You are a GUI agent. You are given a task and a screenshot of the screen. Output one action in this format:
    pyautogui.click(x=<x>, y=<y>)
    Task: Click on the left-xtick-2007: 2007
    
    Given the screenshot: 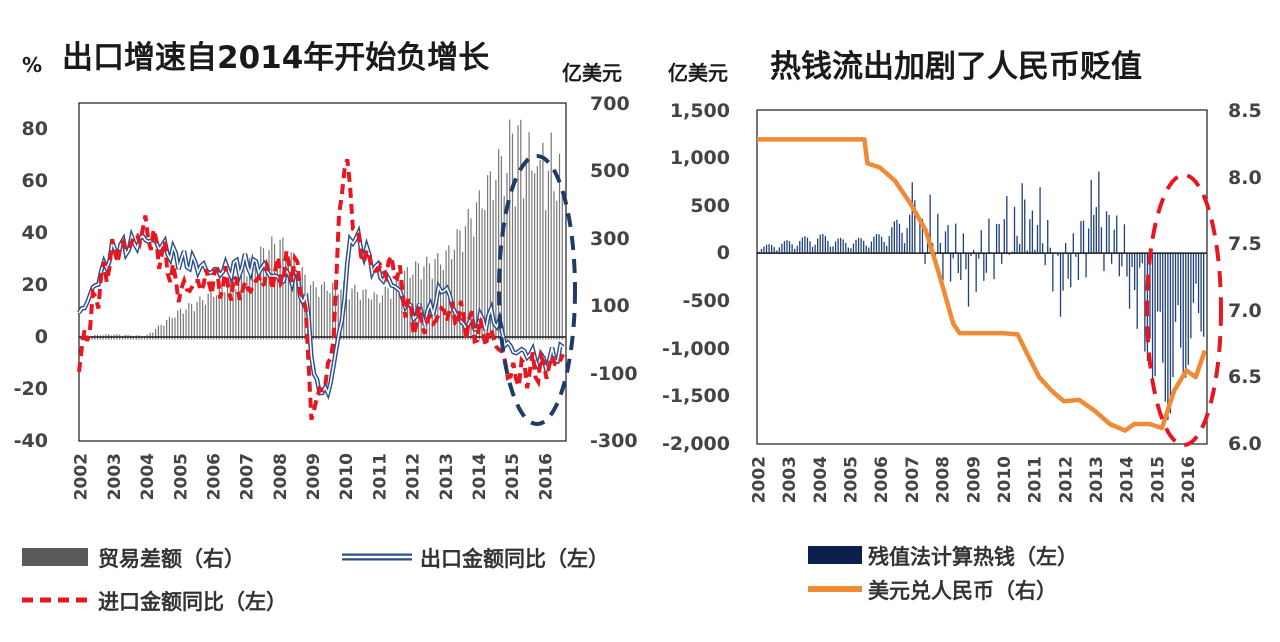 What is the action you would take?
    pyautogui.click(x=248, y=476)
    